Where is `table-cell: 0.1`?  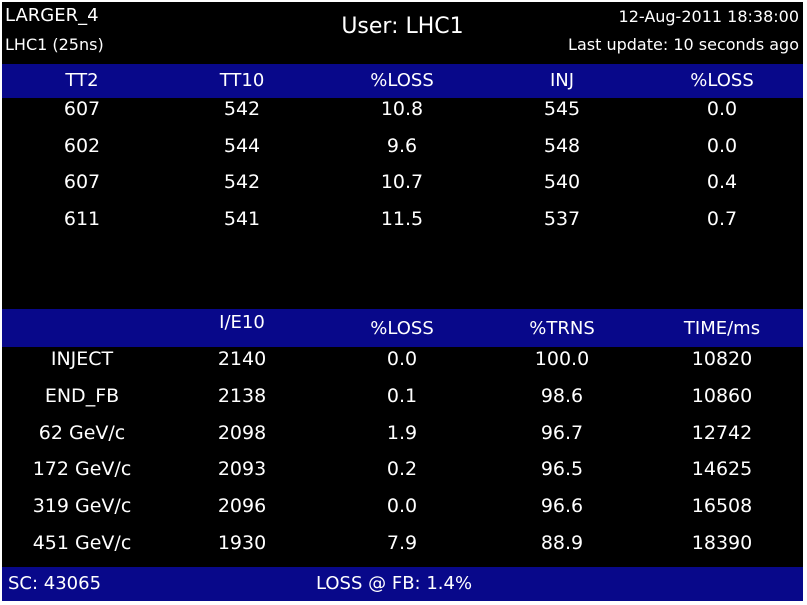 table-cell: 0.1 is located at coordinates (402, 396).